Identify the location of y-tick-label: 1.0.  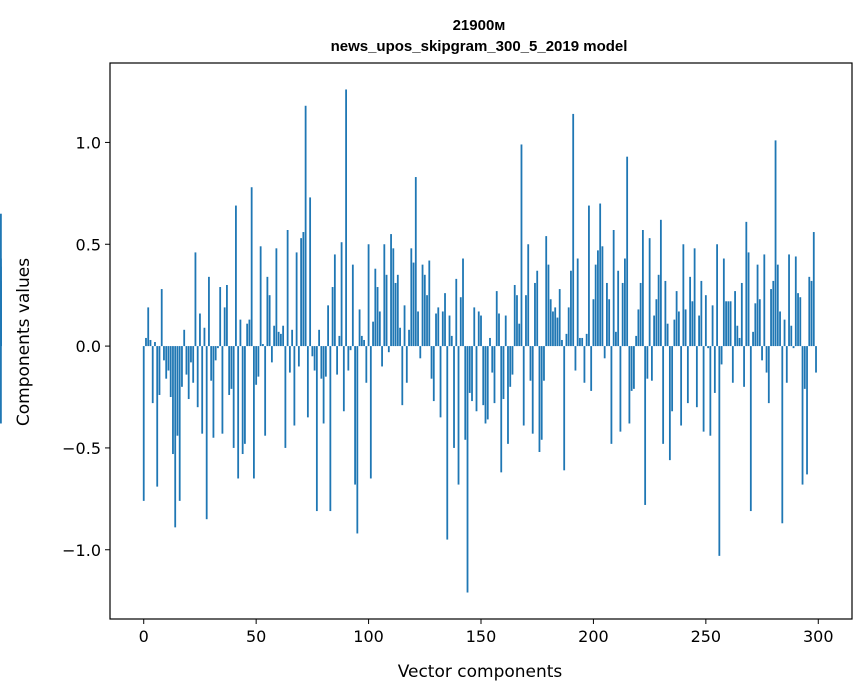
(88, 142).